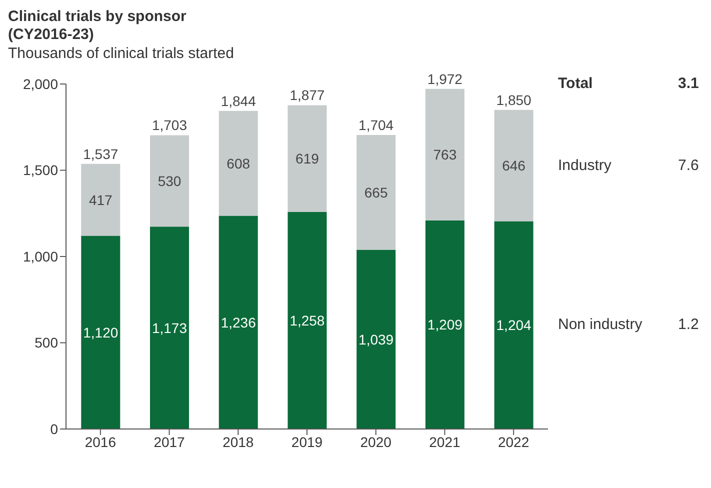 The width and height of the screenshot is (711, 488). Describe the element at coordinates (170, 125) in the screenshot. I see `total-label: 1,703` at that location.